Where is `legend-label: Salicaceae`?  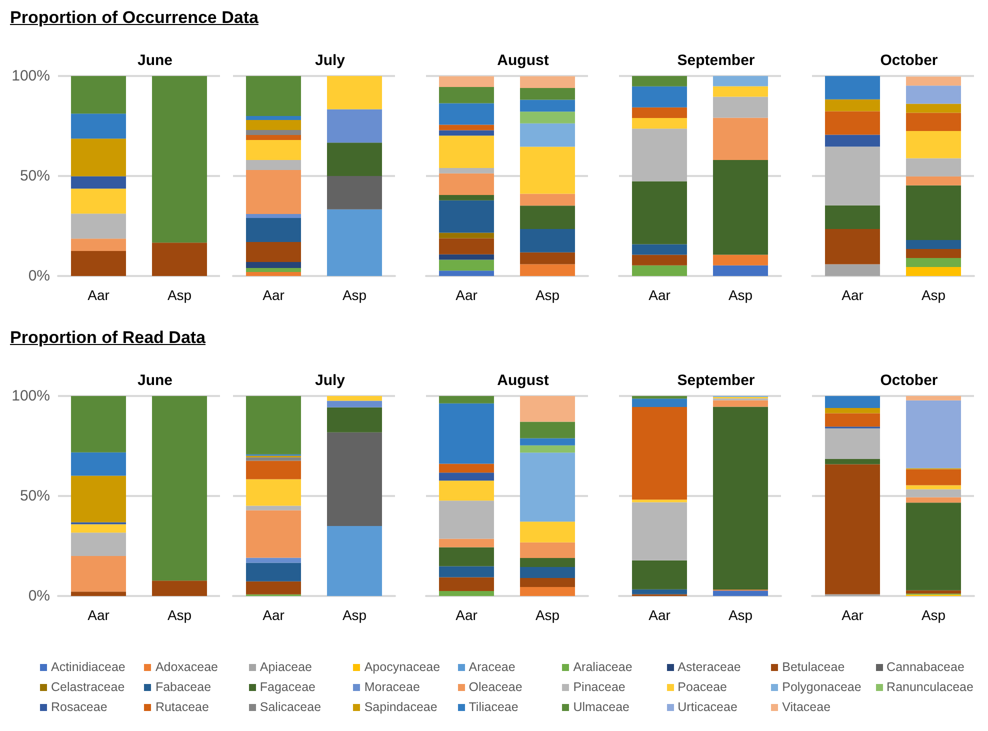 legend-label: Salicaceae is located at coordinates (291, 707).